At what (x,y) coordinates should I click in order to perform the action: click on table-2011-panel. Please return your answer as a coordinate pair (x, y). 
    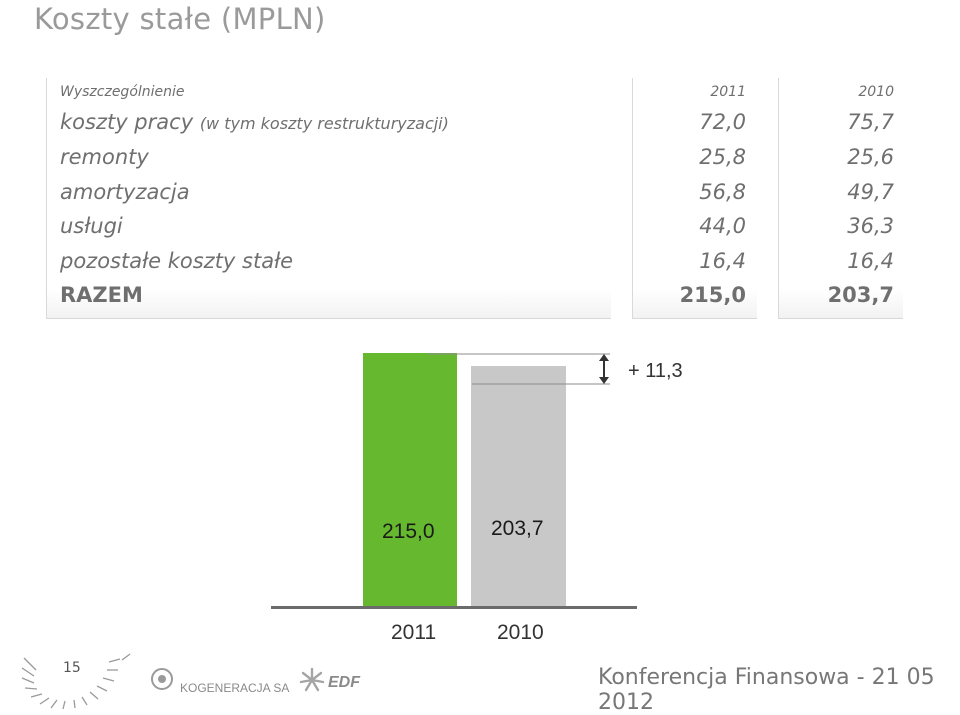
    Looking at the image, I should click on (694, 198).